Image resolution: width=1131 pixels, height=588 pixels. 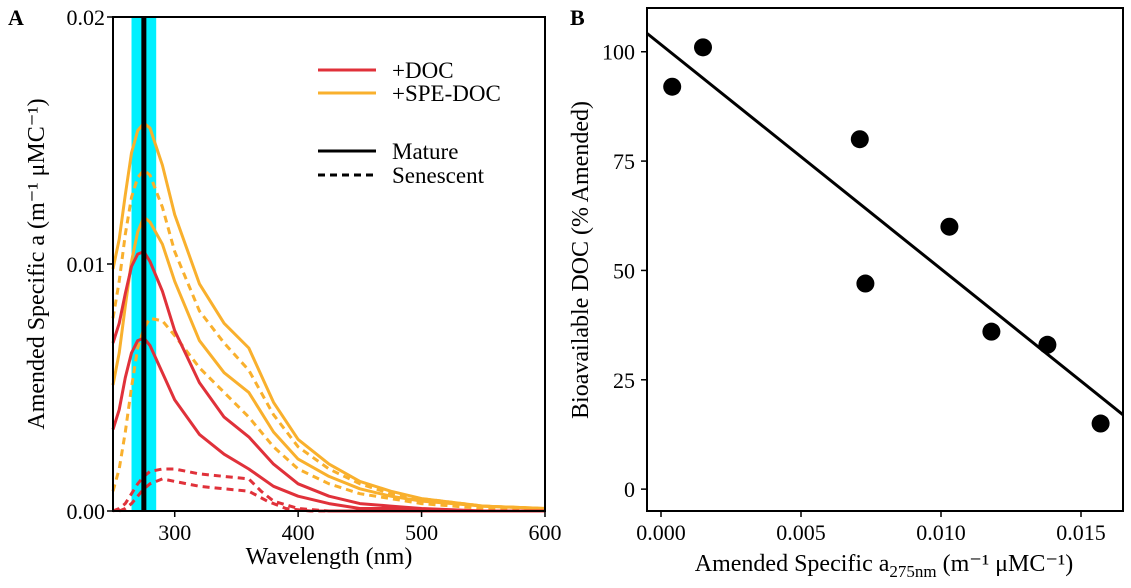 What do you see at coordinates (298, 532) in the screenshot?
I see `x-tick-label: 400` at bounding box center [298, 532].